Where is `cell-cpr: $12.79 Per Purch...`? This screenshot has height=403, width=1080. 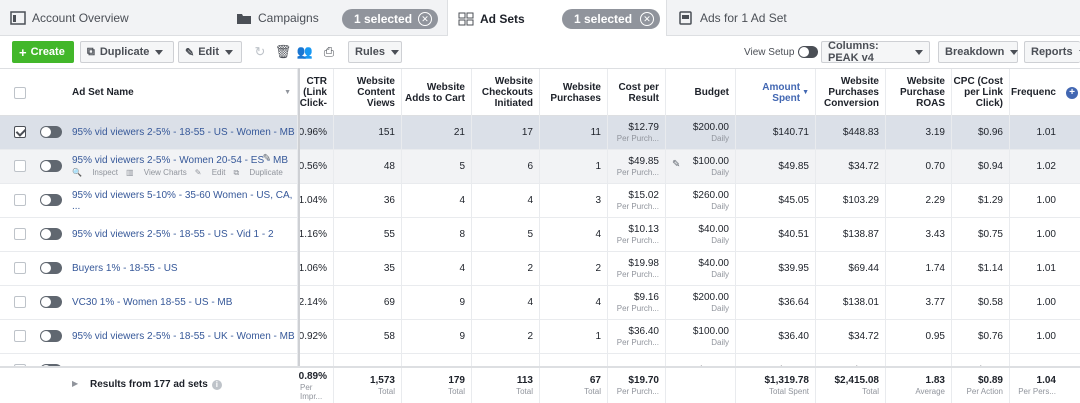
cell-cpr: $12.79 Per Purch... is located at coordinates (637, 132).